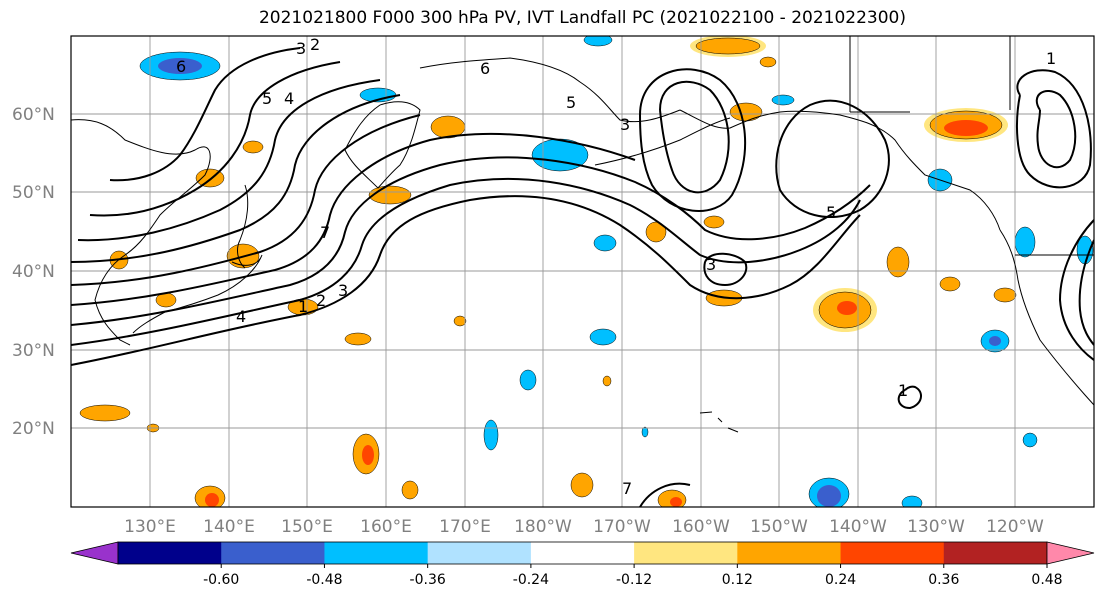 This screenshot has height=601, width=1105. I want to click on lon-label: 170°W, so click(622, 527).